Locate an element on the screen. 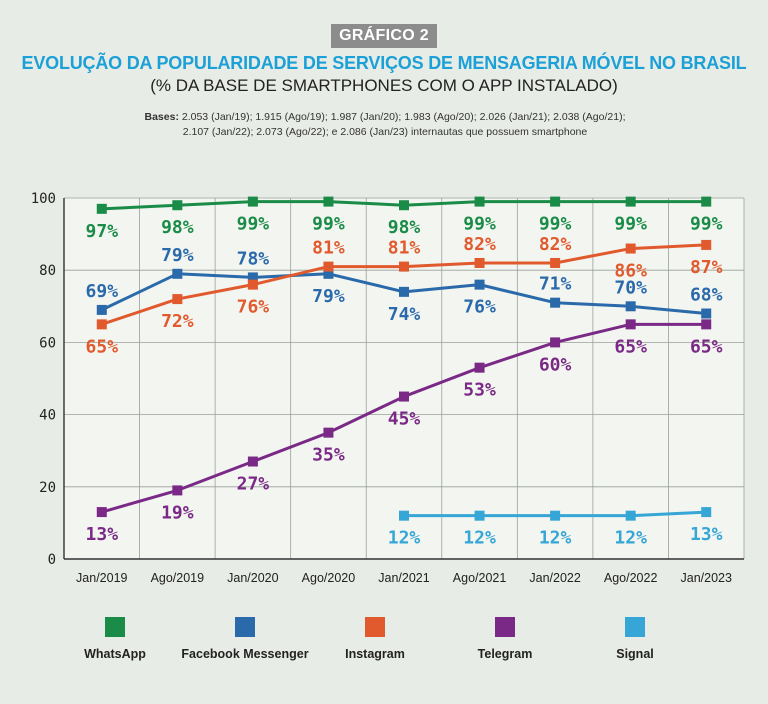 This screenshot has width=768, height=704. x-tick-label: Jan/2022 is located at coordinates (554, 578).